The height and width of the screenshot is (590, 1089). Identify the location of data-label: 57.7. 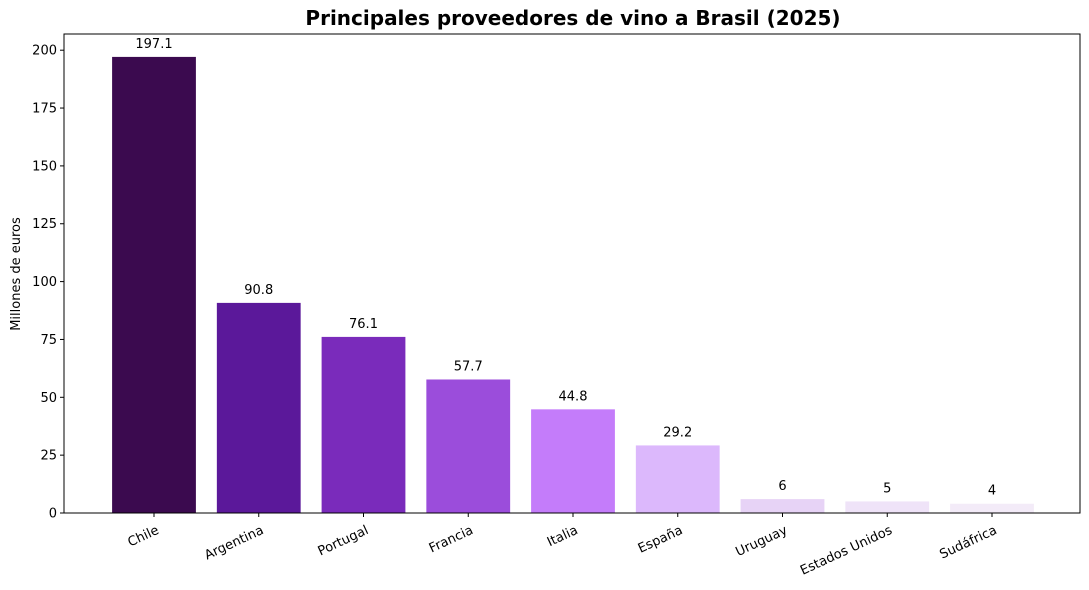
(468, 366).